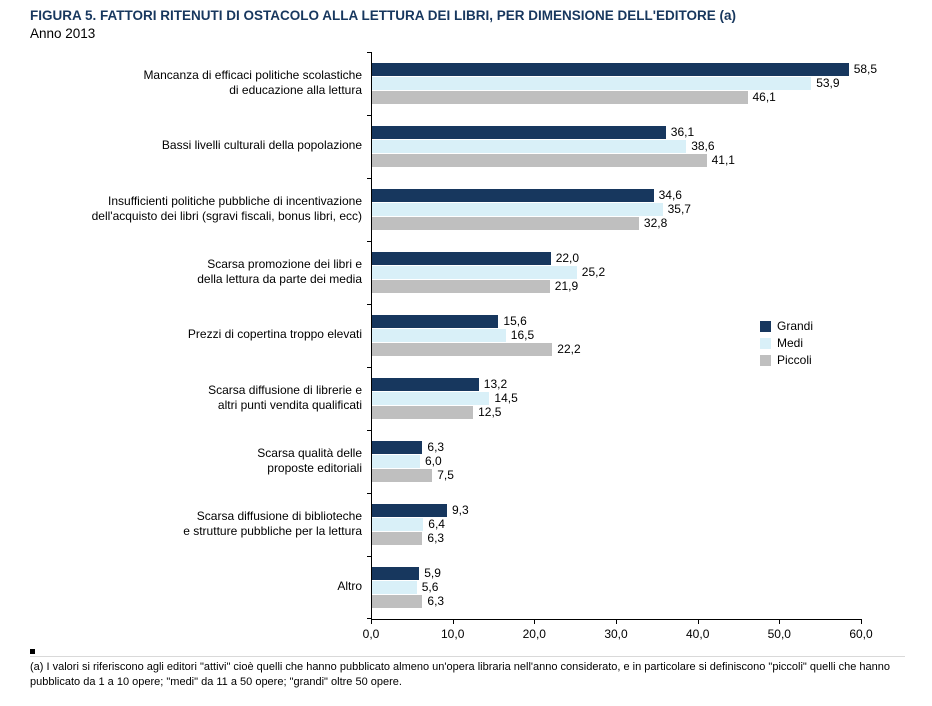 The image size is (932, 706). I want to click on bar-stack: 22,0 25,2 21,9, so click(488, 272).